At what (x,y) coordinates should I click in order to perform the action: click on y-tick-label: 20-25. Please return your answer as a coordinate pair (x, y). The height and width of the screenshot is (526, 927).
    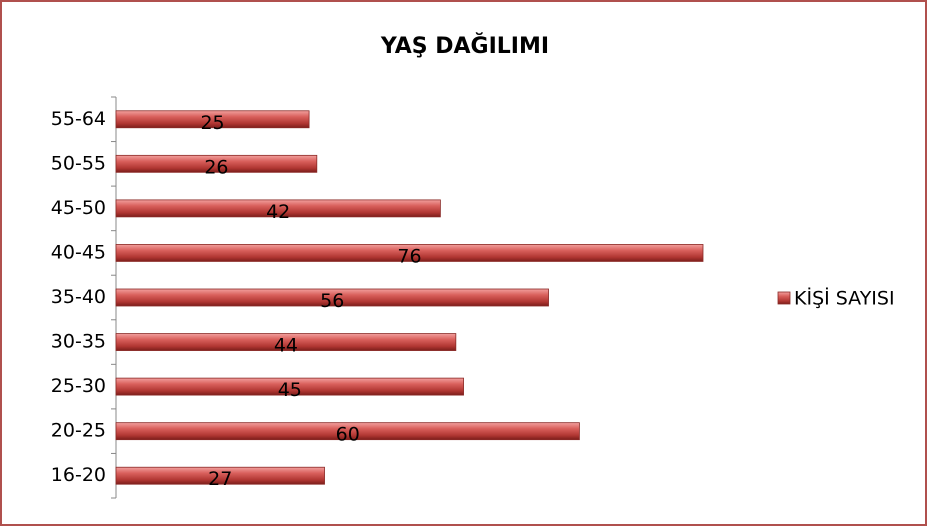
    Looking at the image, I should click on (78, 431).